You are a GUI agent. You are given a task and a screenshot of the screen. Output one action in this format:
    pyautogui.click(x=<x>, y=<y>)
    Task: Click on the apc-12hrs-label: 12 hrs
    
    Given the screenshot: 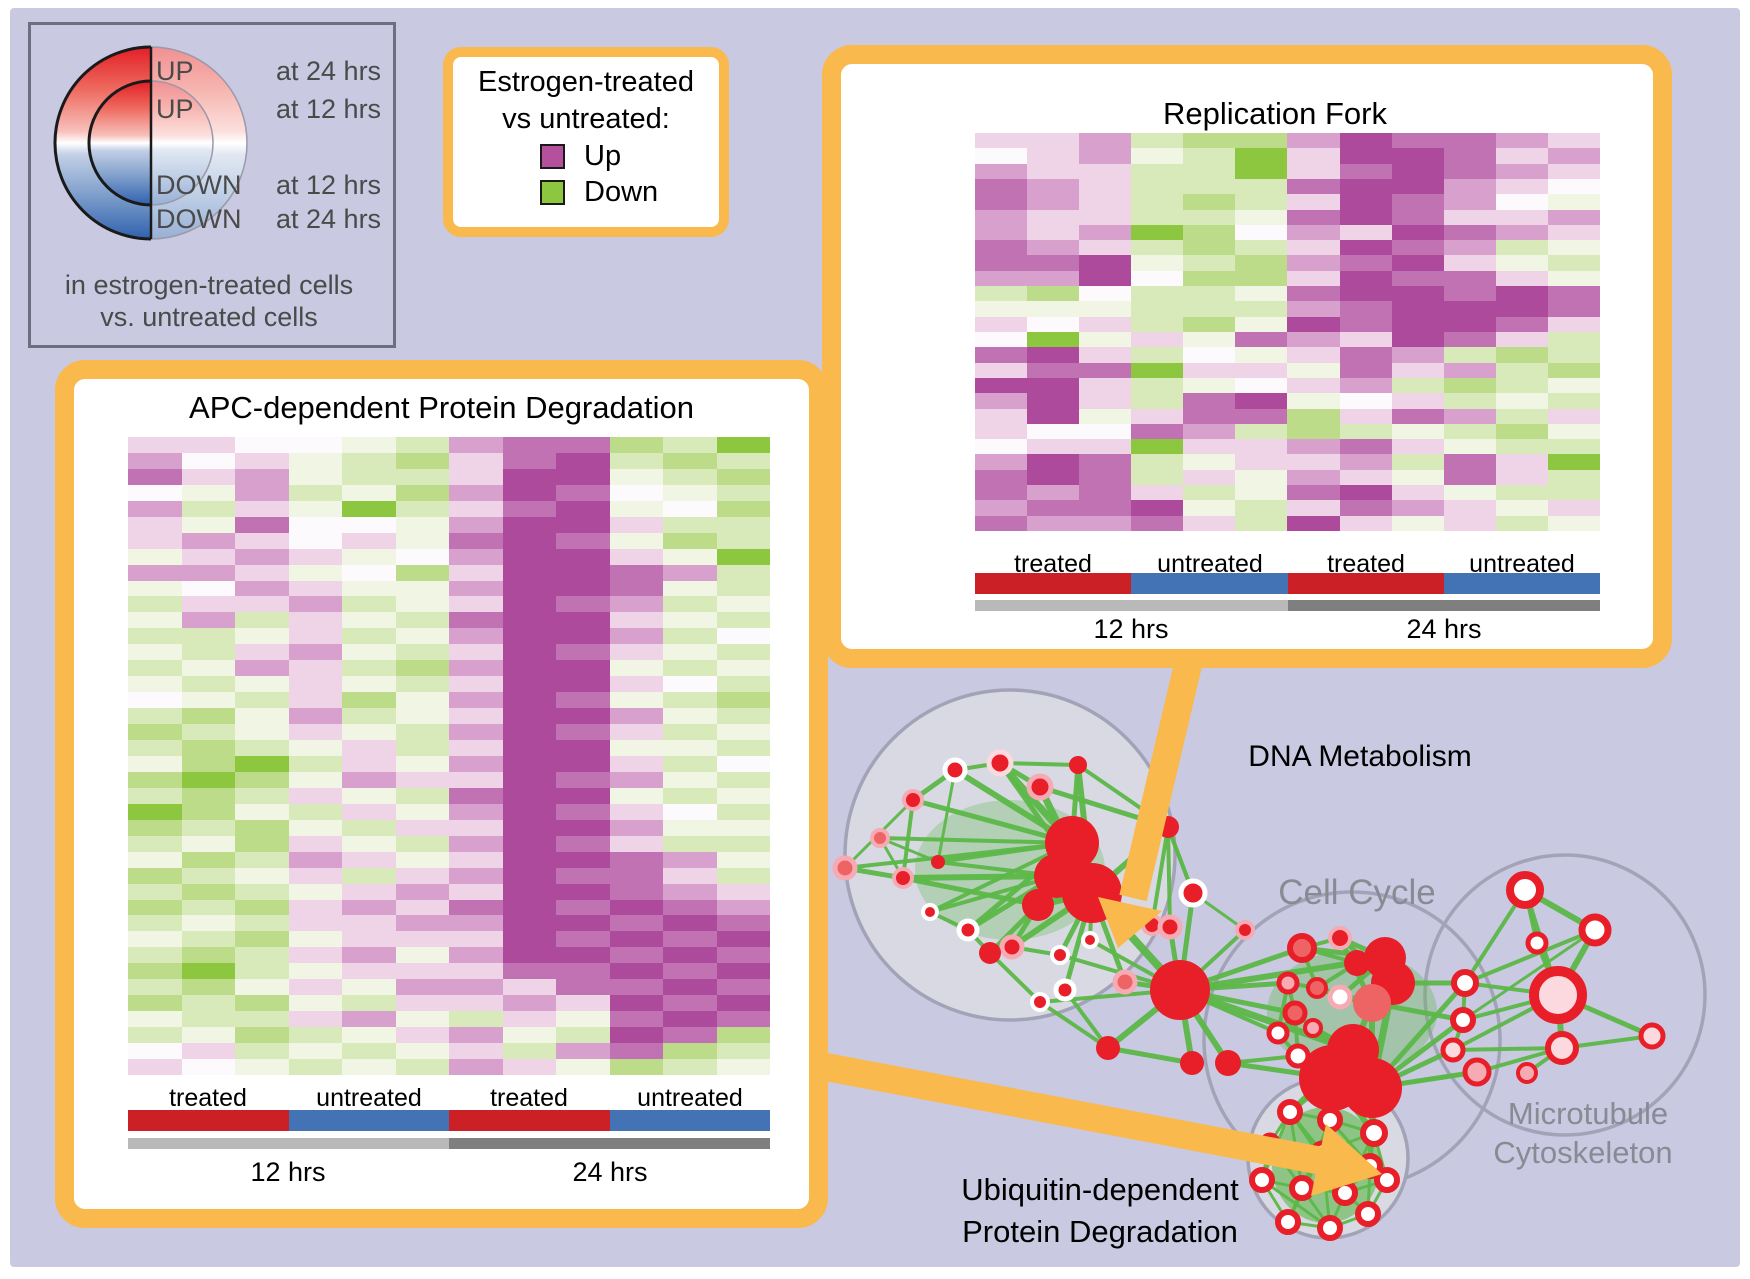 What is the action you would take?
    pyautogui.click(x=288, y=1172)
    